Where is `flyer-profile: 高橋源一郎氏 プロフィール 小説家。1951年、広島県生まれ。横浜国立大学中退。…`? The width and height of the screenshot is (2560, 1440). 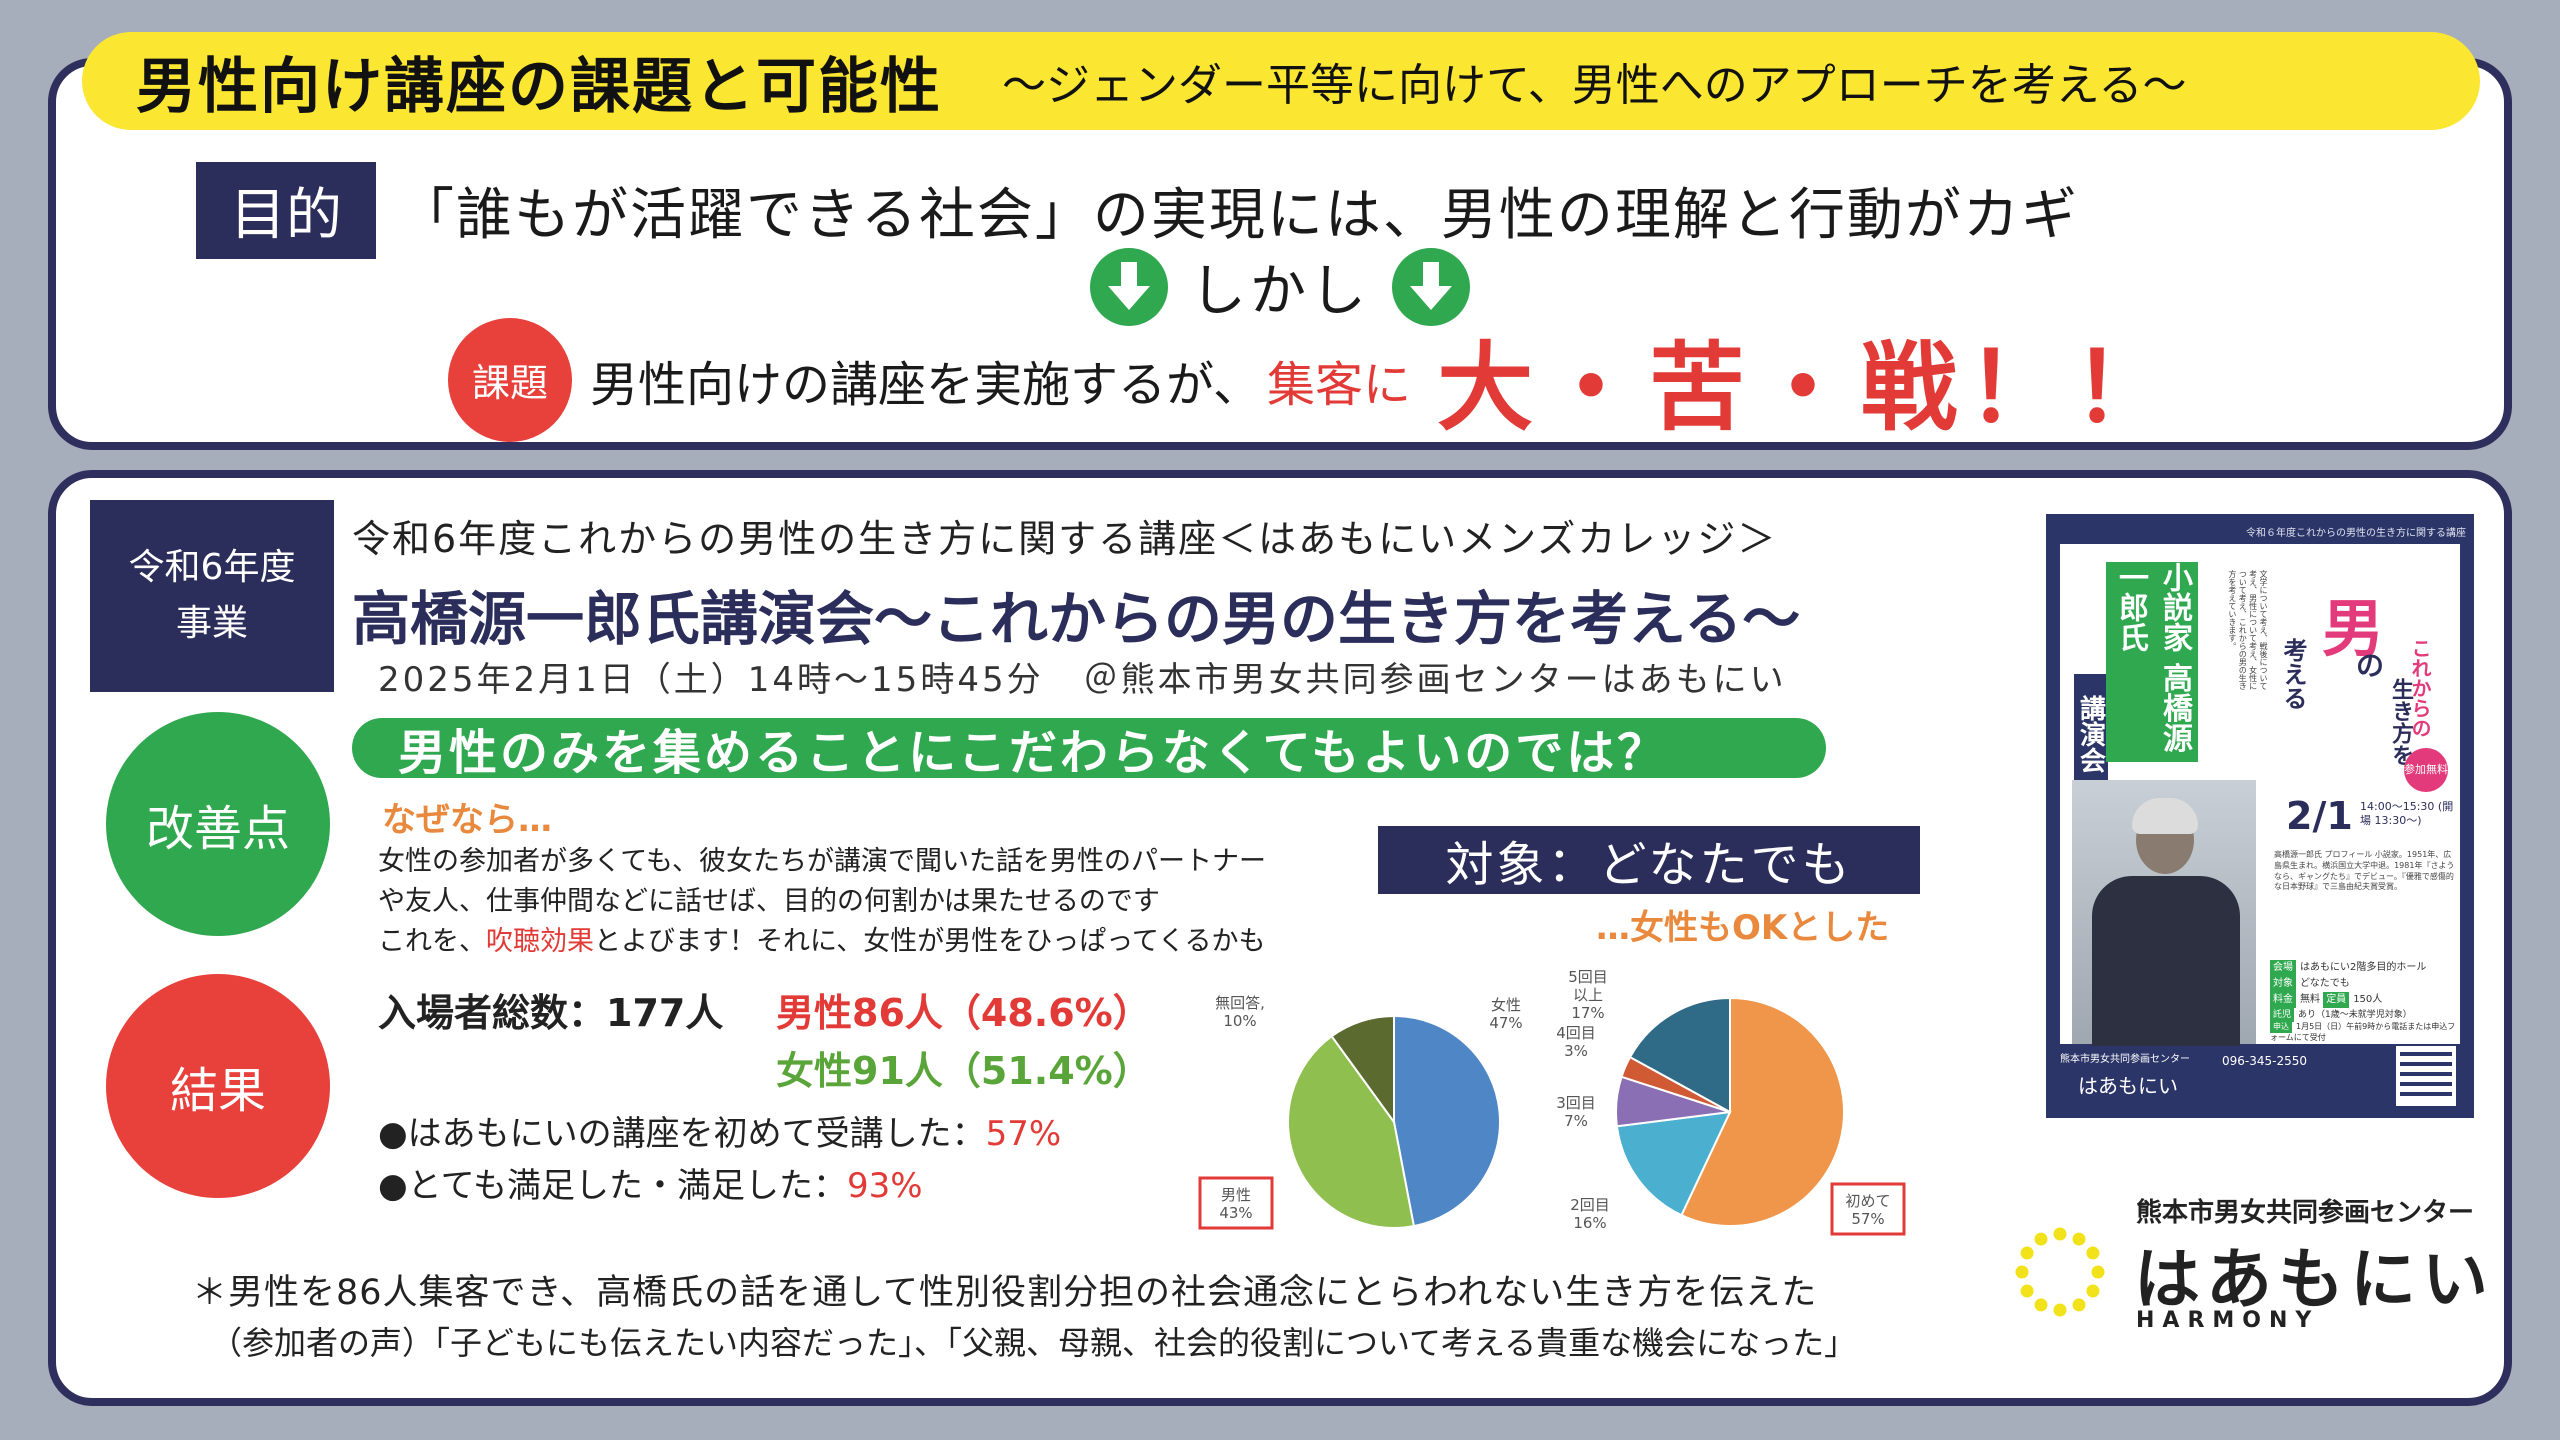
flyer-profile: 高橋源一郎氏 プロフィール 小説家。1951年、広島県生まれ。横浜国立大学中退。… is located at coordinates (2364, 871).